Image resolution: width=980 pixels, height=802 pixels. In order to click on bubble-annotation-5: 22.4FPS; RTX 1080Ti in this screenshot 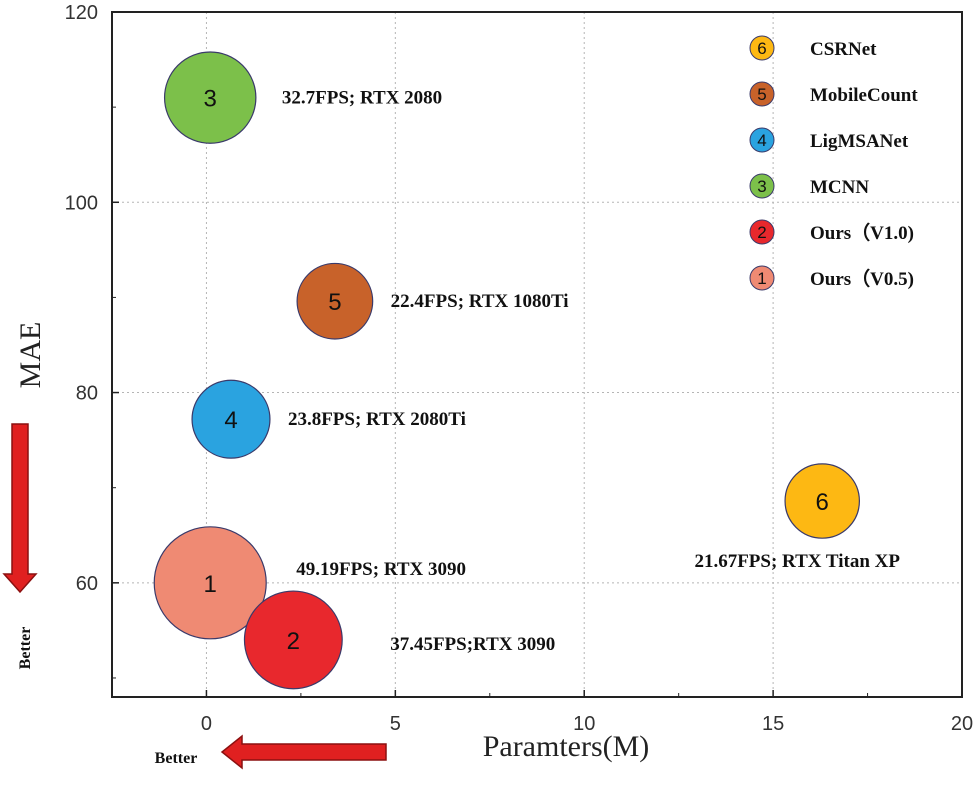, I will do `click(480, 301)`.